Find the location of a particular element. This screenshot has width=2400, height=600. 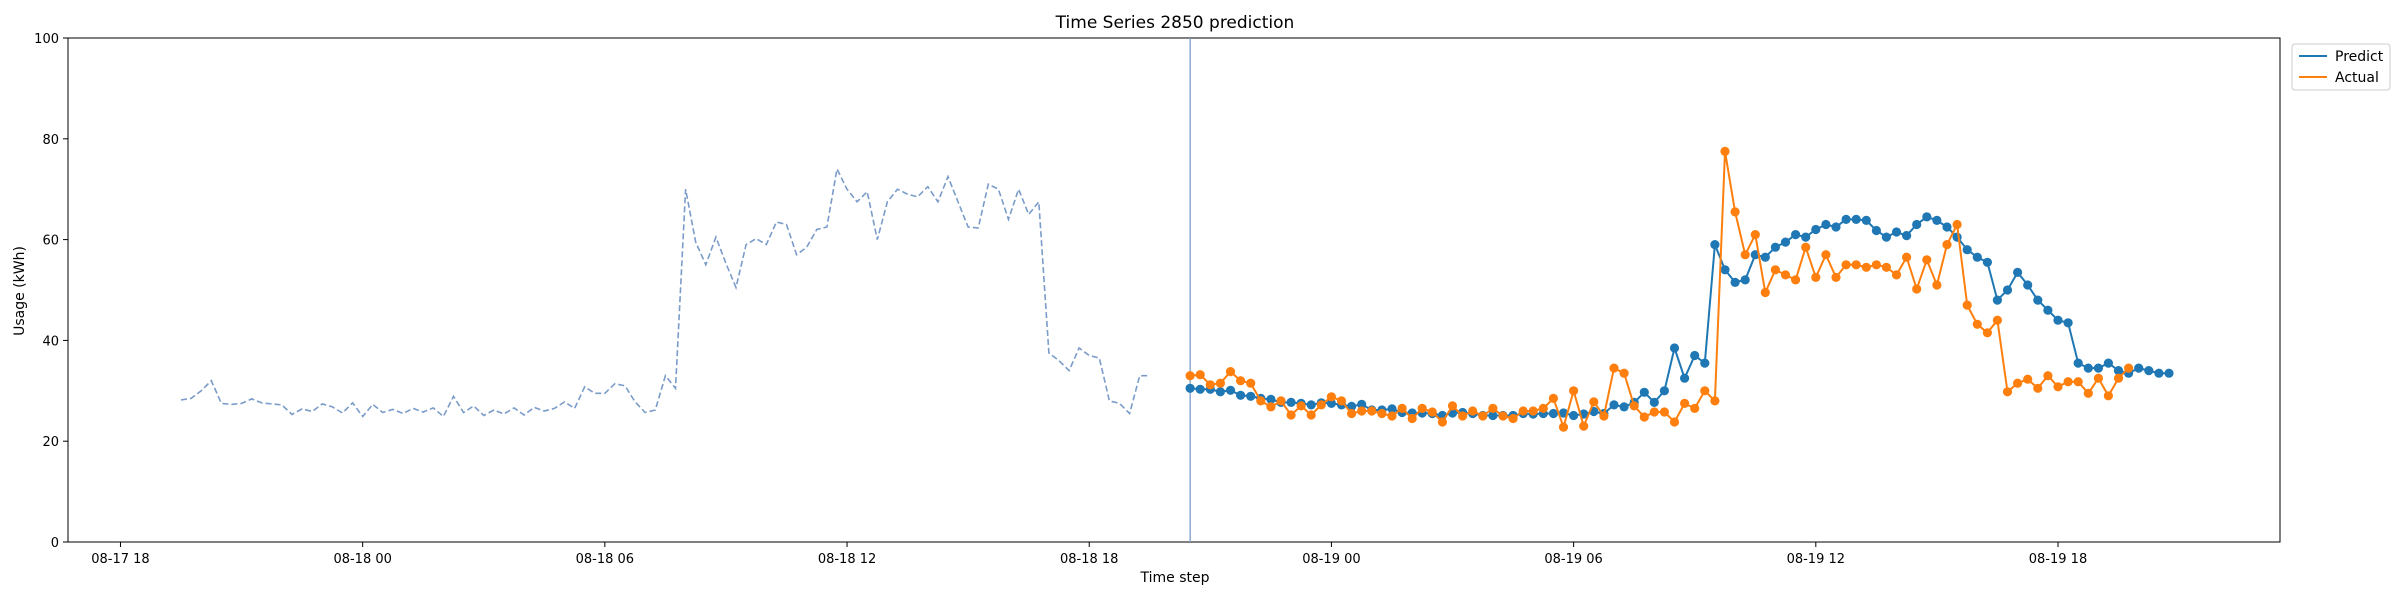

x-axis-label: Time step is located at coordinates (1175, 578).